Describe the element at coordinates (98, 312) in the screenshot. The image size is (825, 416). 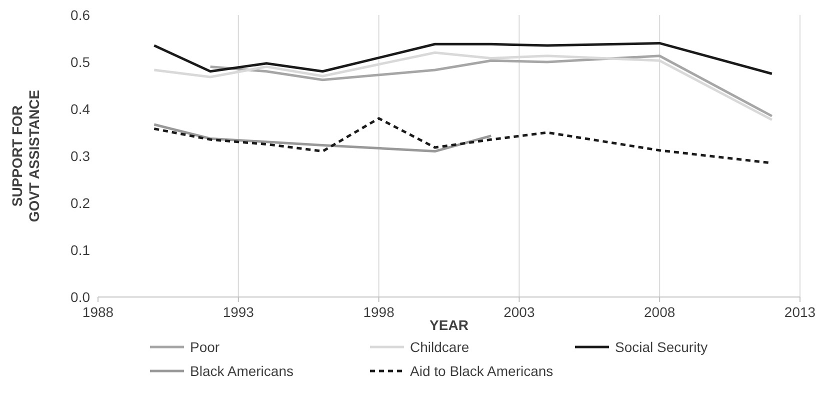
I see `x-tick-label: 1988` at that location.